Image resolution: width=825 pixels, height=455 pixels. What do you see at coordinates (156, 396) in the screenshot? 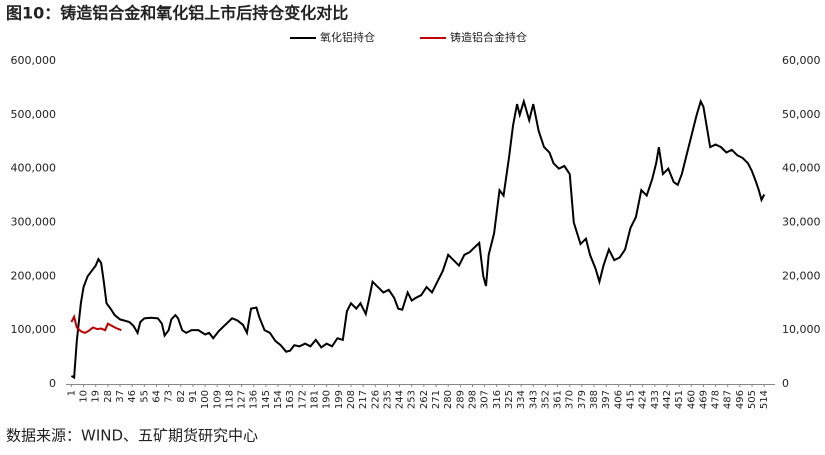
I see `x-tick-label: 64` at bounding box center [156, 396].